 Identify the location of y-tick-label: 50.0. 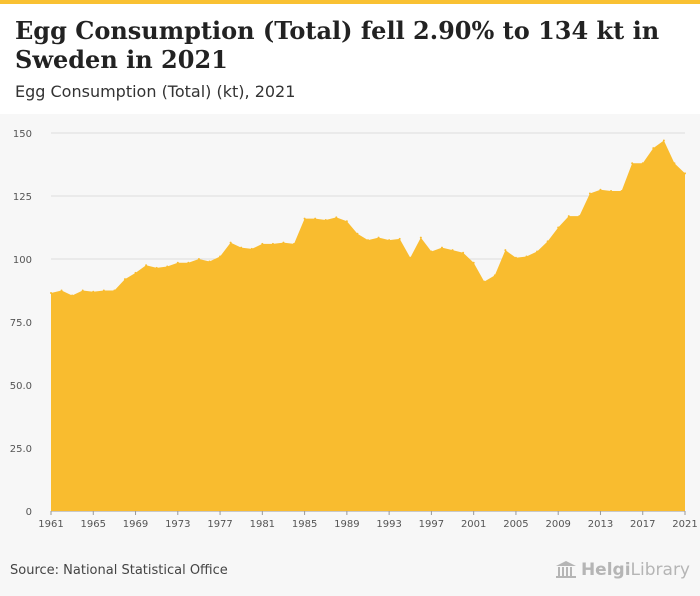
(21, 386).